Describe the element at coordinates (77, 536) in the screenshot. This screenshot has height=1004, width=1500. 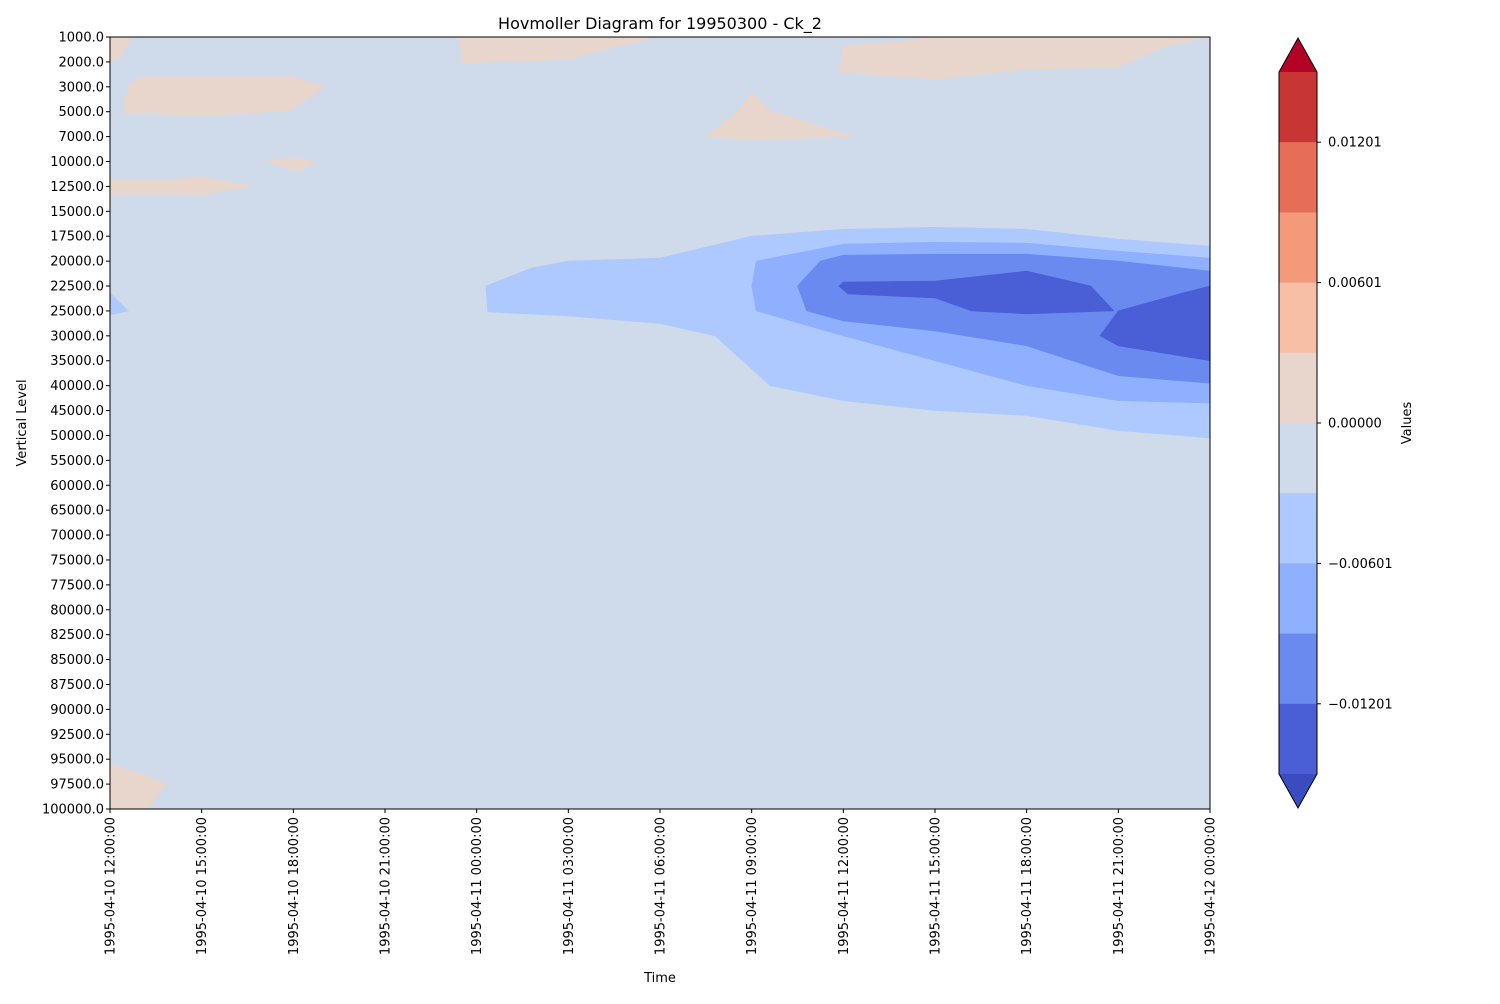
I see `y-tick-label: 70000.0` at that location.